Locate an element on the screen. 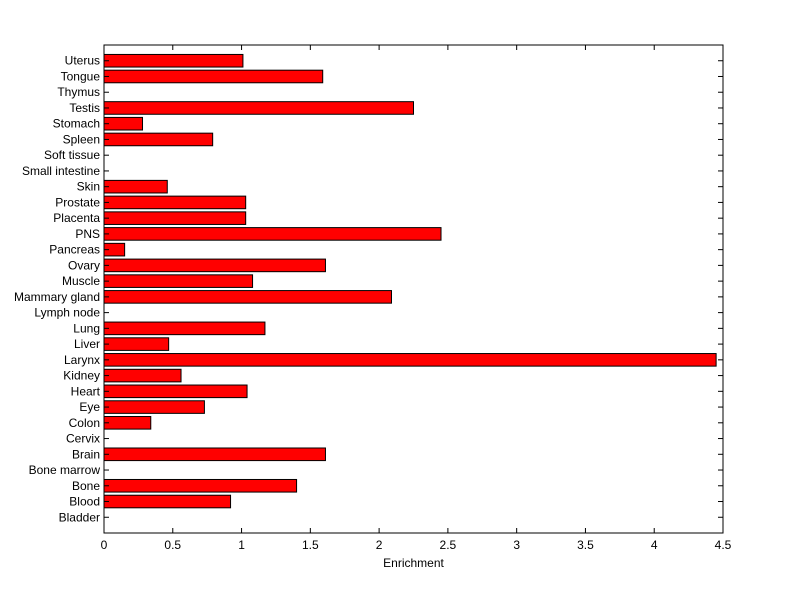 The image size is (800, 599). y-tick-label-spleen: Spleen is located at coordinates (81, 139).